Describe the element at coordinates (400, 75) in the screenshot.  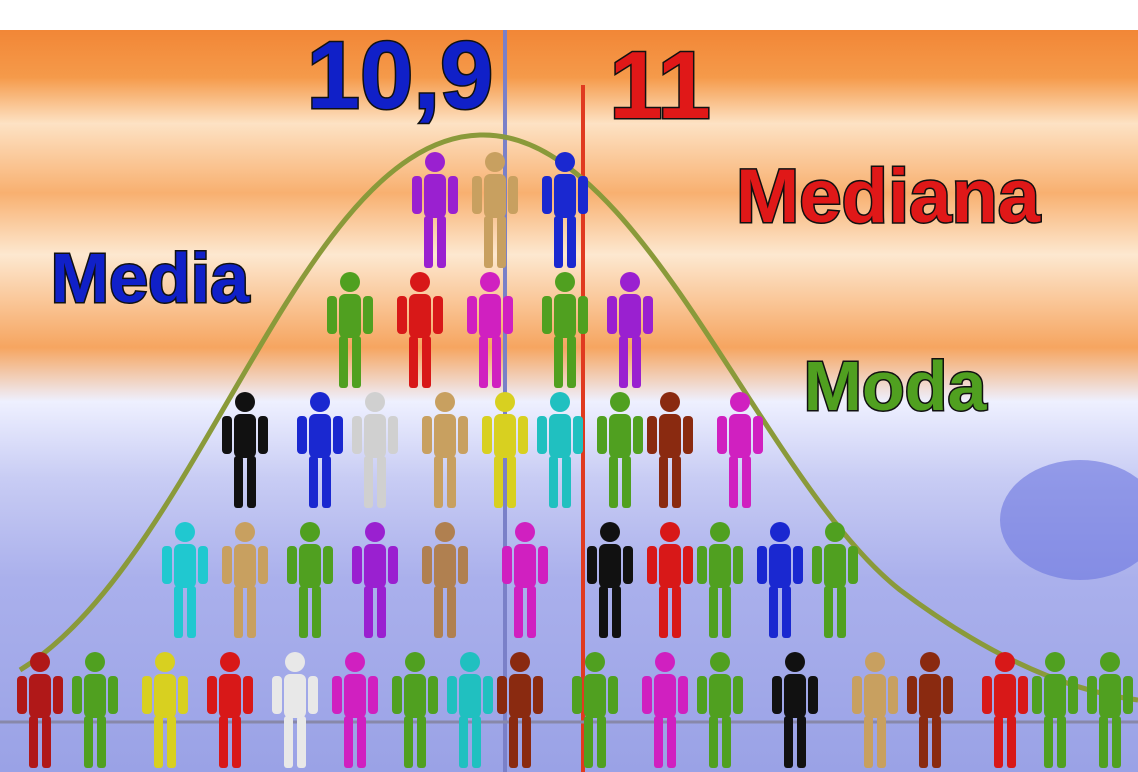
I see `mean-value: 10,9` at that location.